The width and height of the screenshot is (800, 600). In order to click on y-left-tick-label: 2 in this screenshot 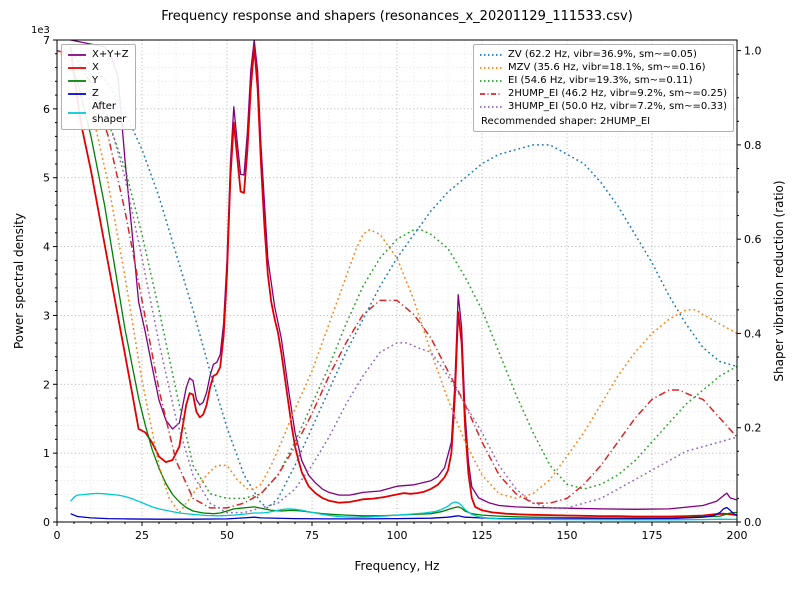, I will do `click(46, 384)`.